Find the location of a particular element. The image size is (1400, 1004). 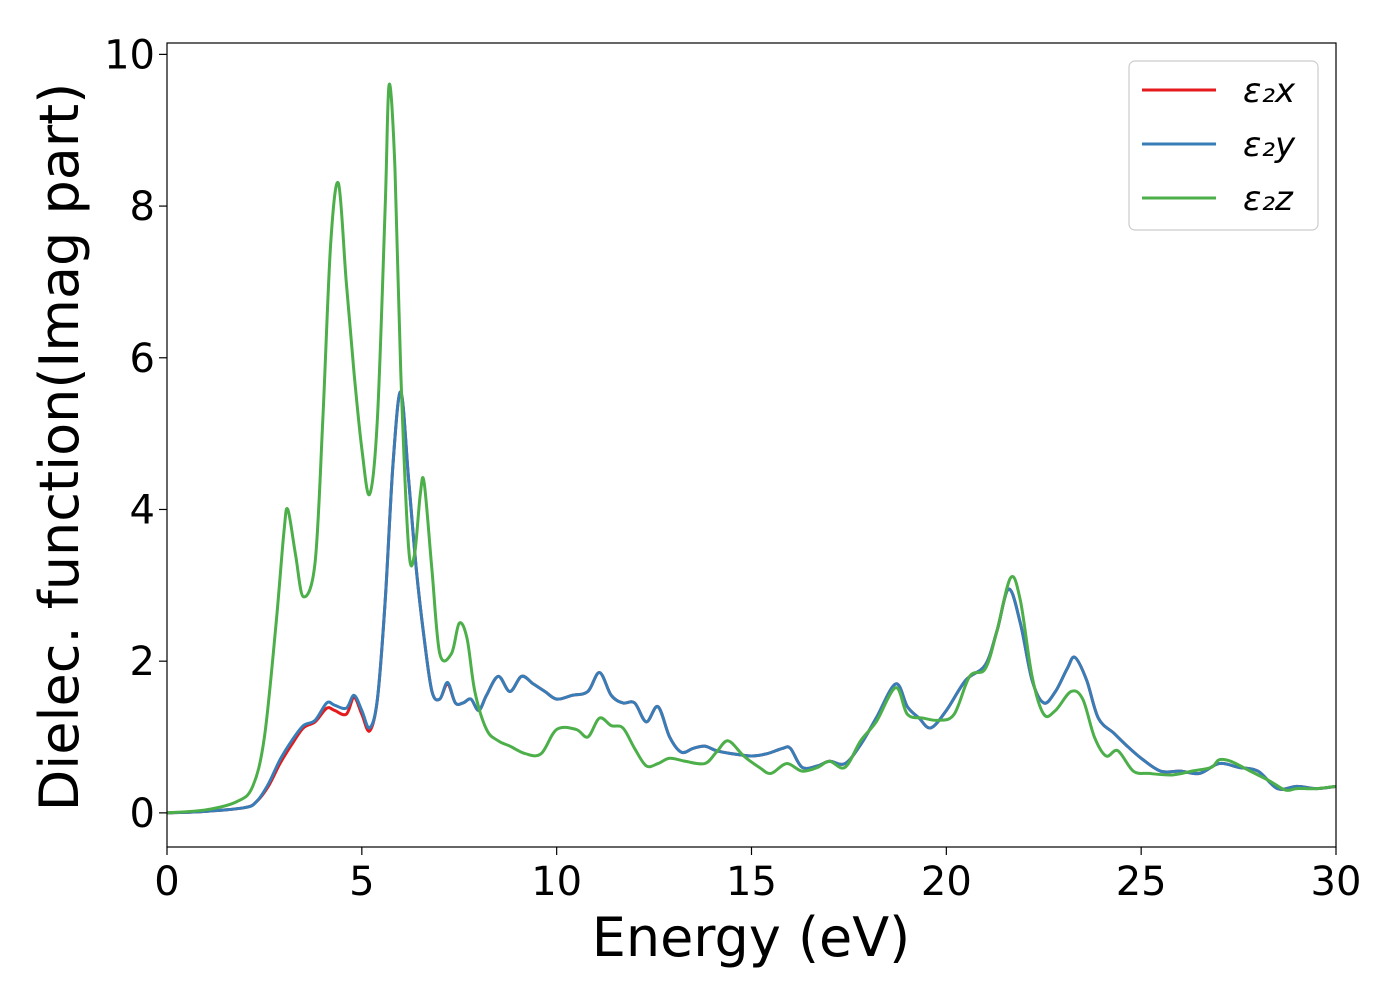

x-axis-ticks: 0 5 10 15 20 25 30 is located at coordinates (757, 876).